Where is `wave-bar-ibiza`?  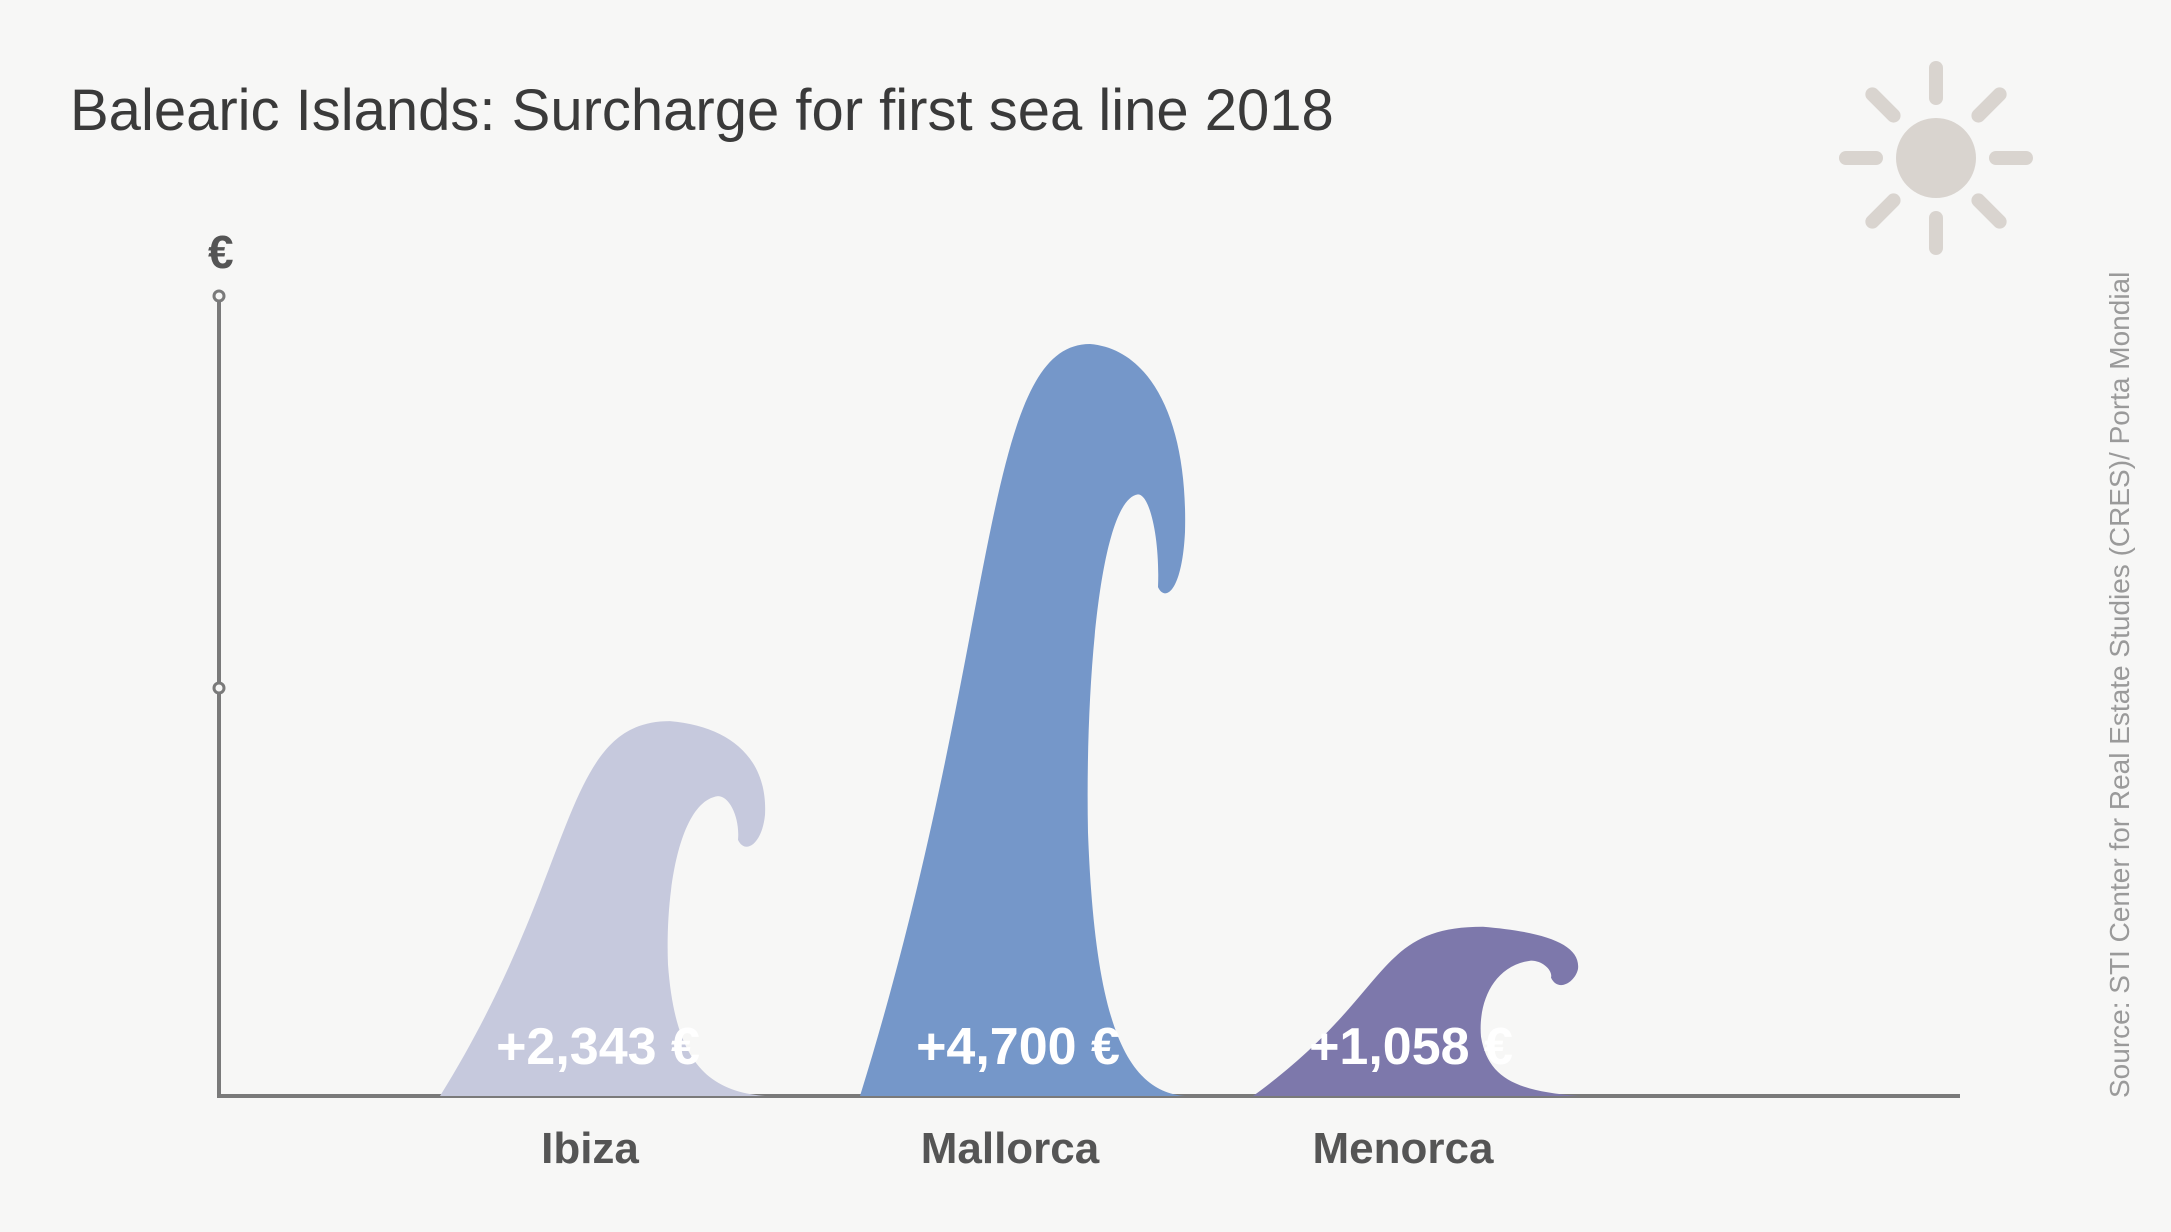 wave-bar-ibiza is located at coordinates (603, 908).